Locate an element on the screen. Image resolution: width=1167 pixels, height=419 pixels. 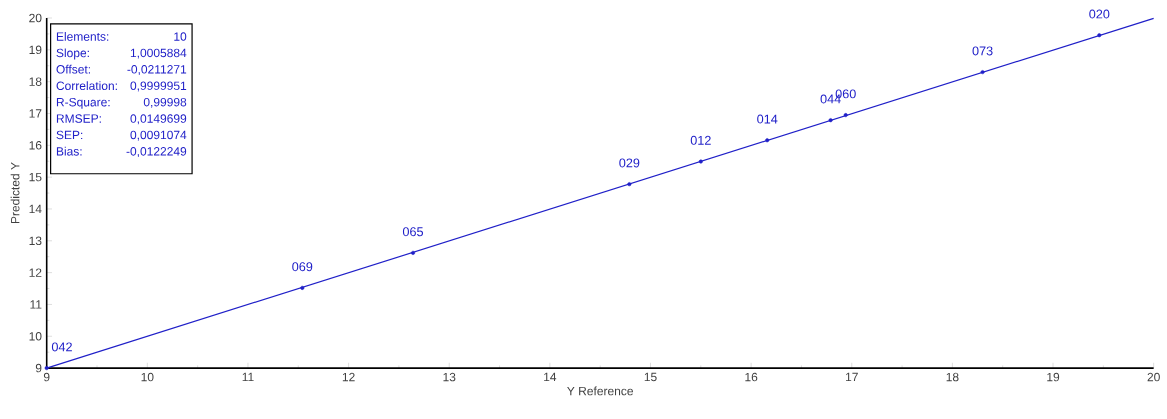
annotation: 1,0005884 is located at coordinates (158, 53).